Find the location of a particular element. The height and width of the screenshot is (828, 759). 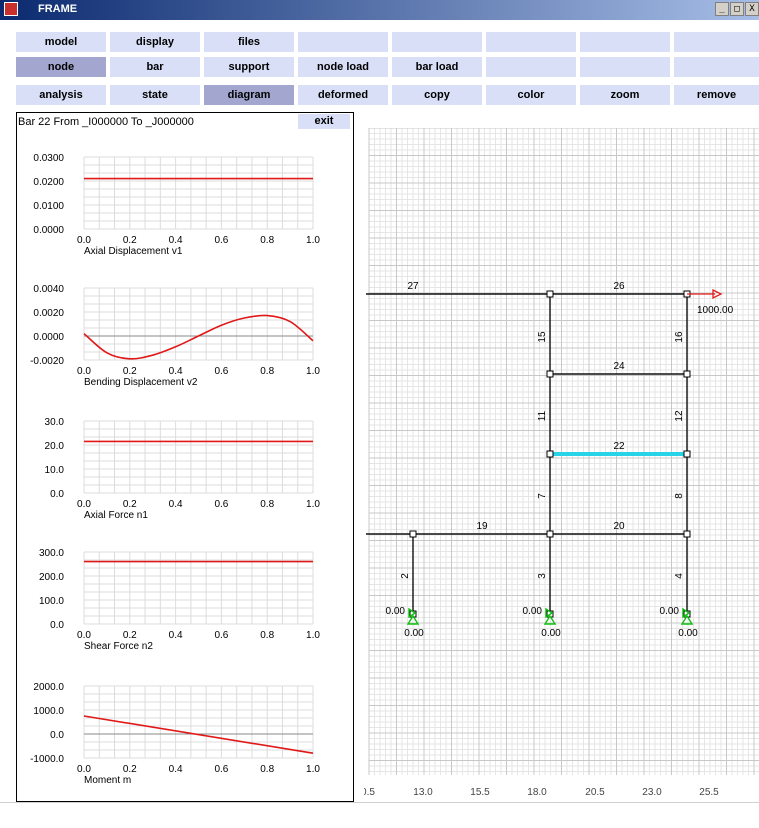

bar-label: 12 is located at coordinates (679, 416).